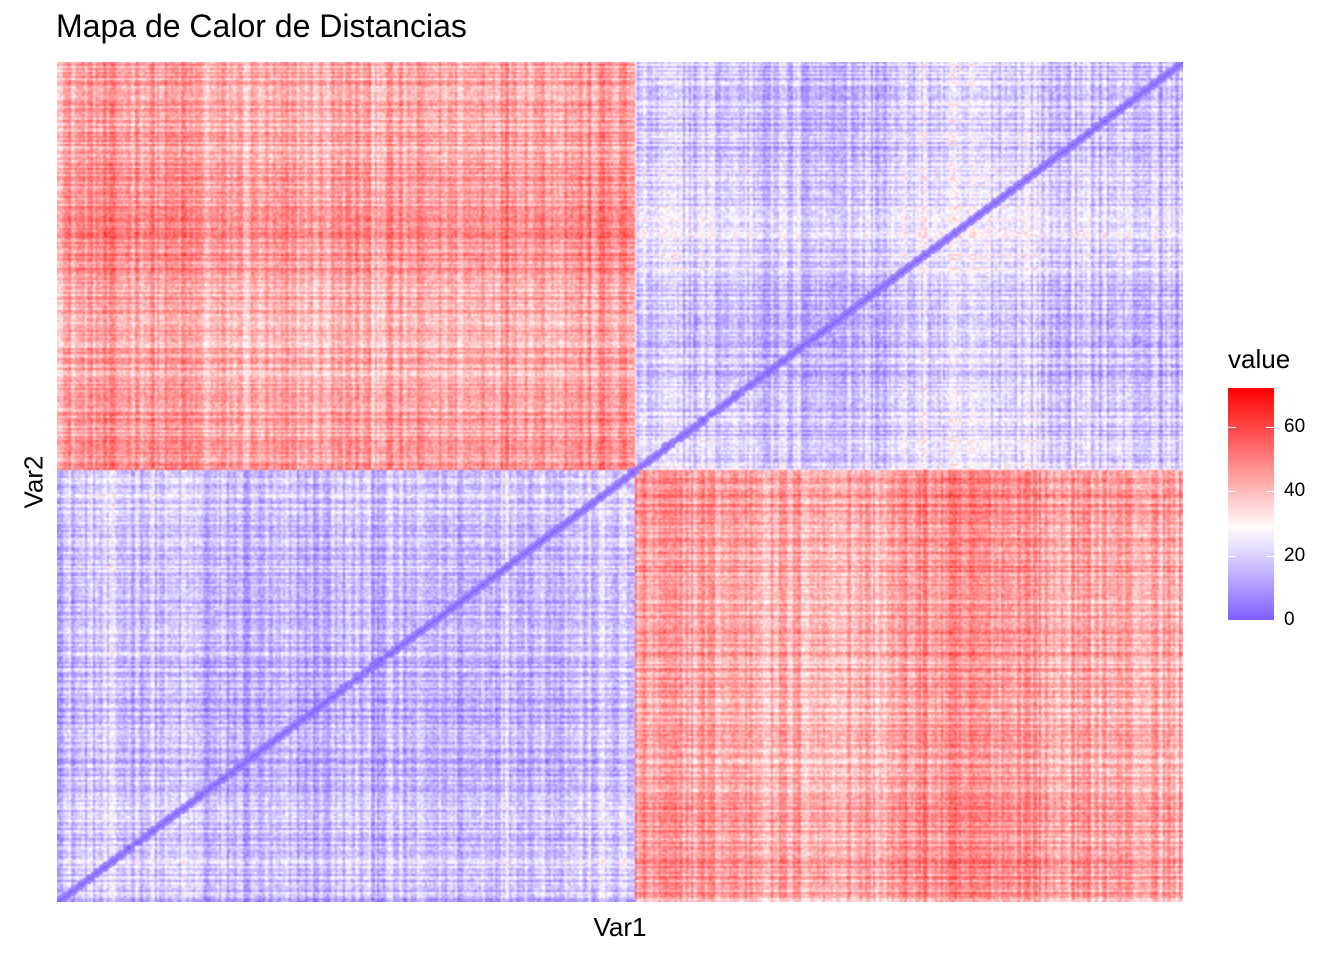 The height and width of the screenshot is (960, 1344). Describe the element at coordinates (33, 482) in the screenshot. I see `y-axis-label: Var2` at that location.